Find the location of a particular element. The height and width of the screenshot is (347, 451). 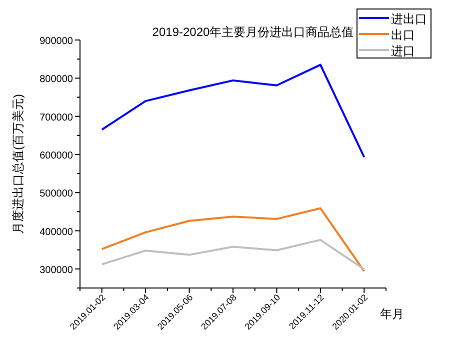

chart-title: 2019-2020年主要月份进出口商品总值 is located at coordinates (253, 32).